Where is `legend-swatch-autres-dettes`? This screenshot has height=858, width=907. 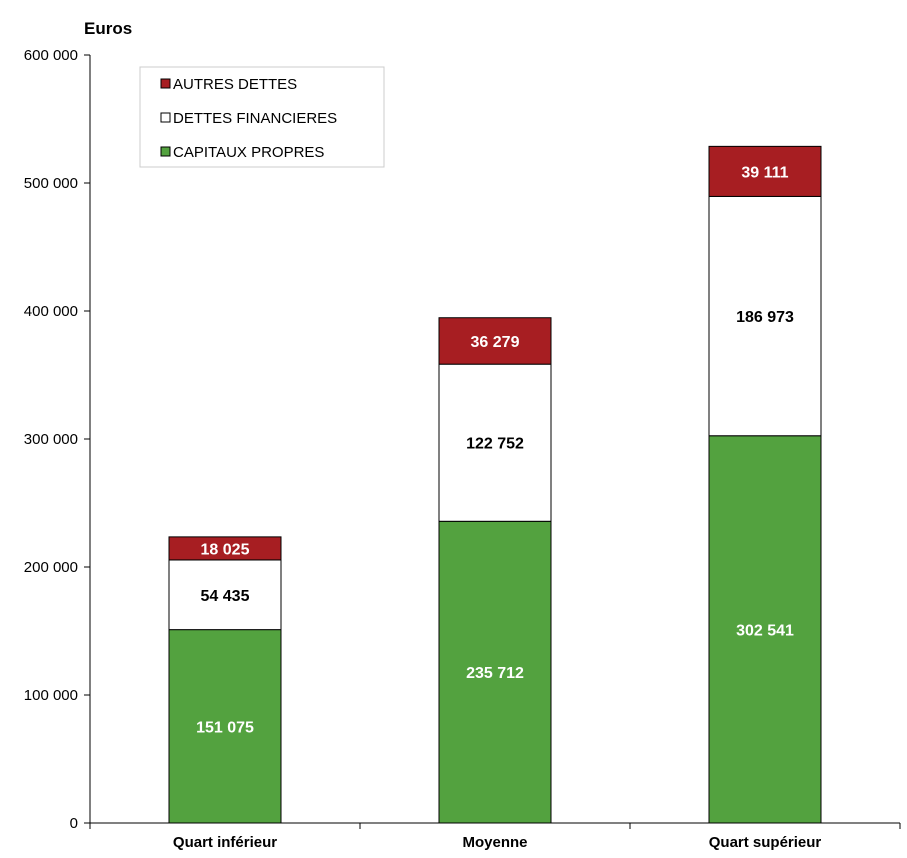
legend-swatch-autres-dettes is located at coordinates (165, 83).